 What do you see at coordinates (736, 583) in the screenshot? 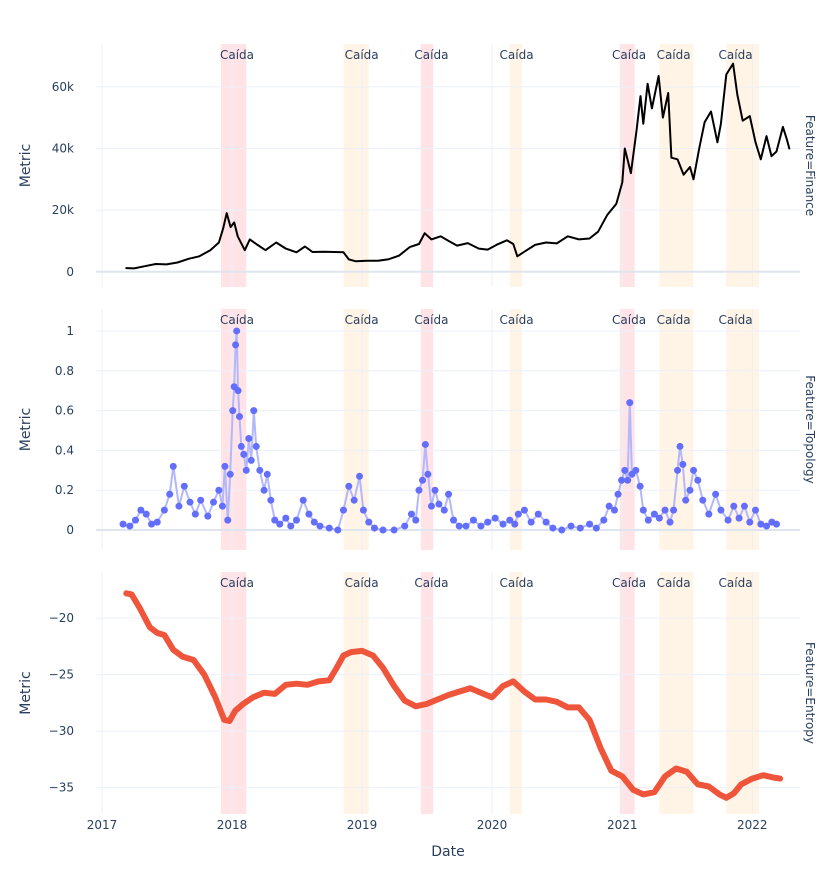
I see `band-label-entropy-6: Caída` at bounding box center [736, 583].